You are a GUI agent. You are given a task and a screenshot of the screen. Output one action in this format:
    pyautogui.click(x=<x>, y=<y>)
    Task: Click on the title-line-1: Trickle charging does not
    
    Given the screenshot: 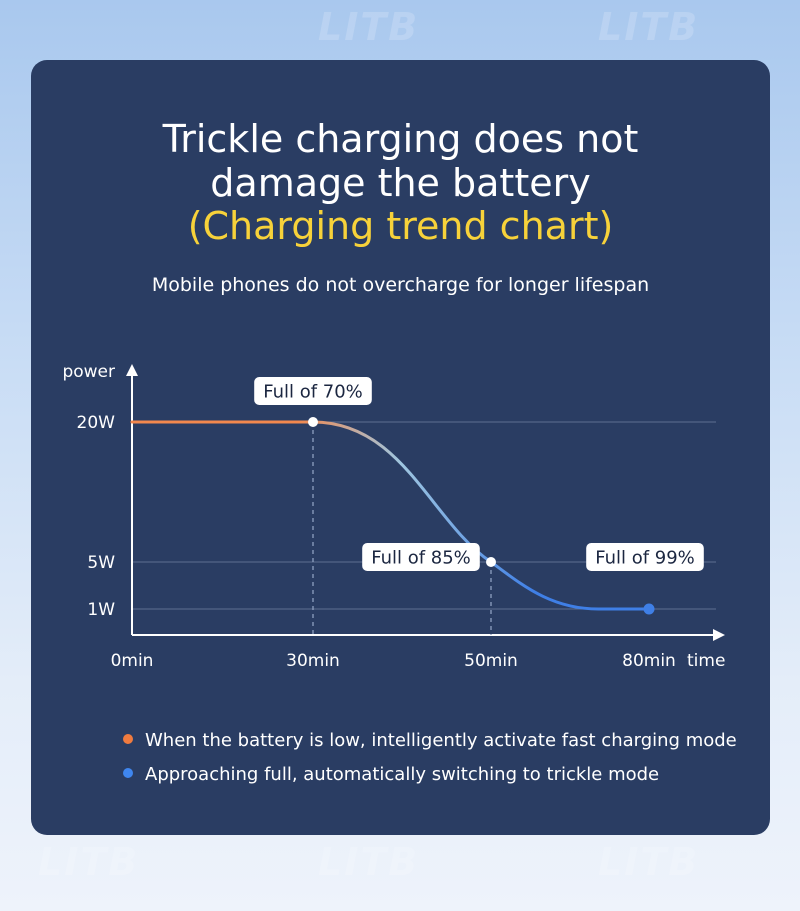 What is the action you would take?
    pyautogui.click(x=400, y=139)
    